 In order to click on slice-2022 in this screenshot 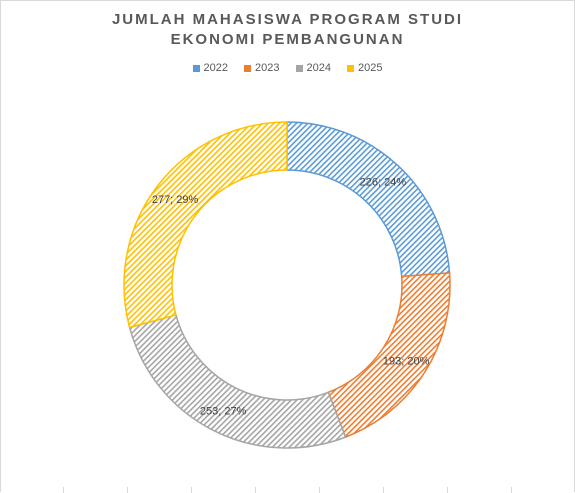, I will do `click(368, 199)`.